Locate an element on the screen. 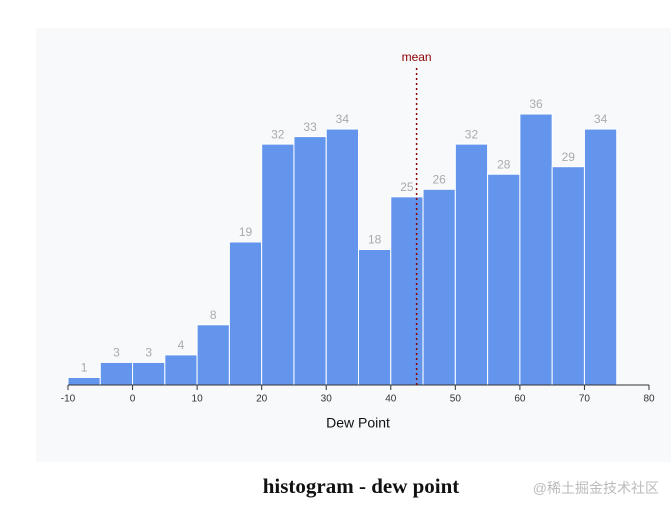  value-label: 4 is located at coordinates (181, 345).